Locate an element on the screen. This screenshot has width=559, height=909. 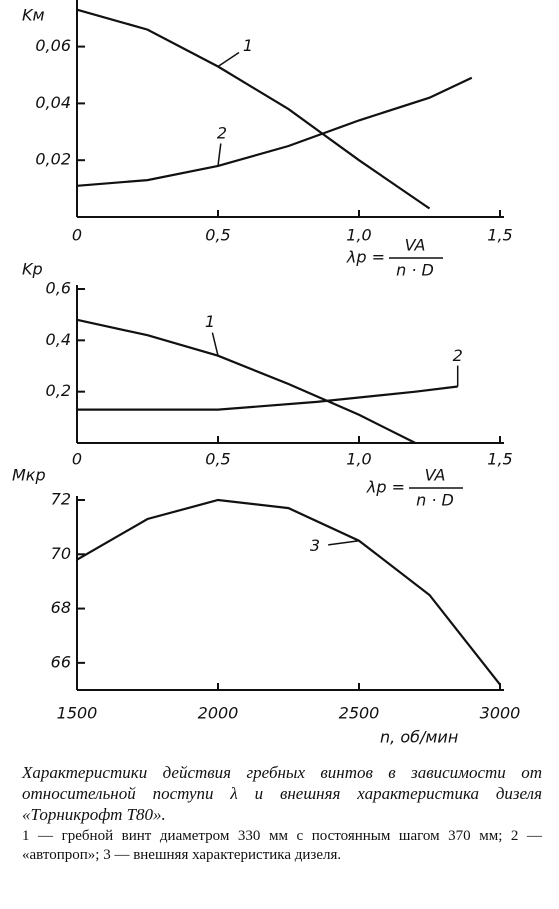
y-tick-label: 0,04 is located at coordinates (53, 102).